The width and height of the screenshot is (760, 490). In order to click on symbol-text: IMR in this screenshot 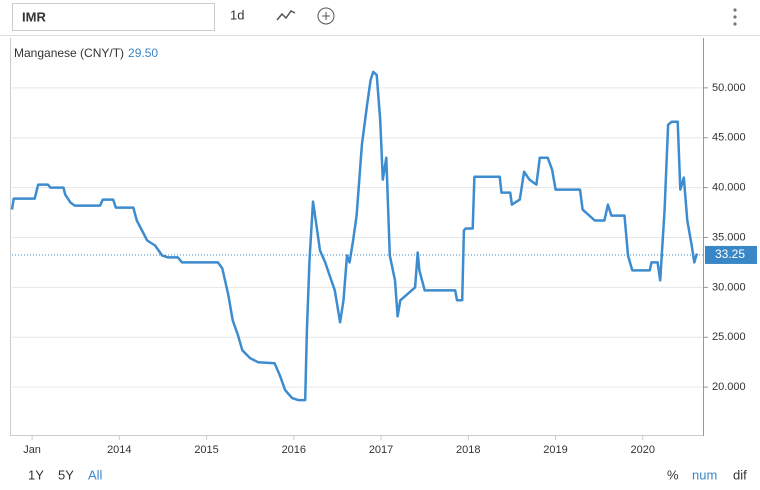, I will do `click(34, 16)`.